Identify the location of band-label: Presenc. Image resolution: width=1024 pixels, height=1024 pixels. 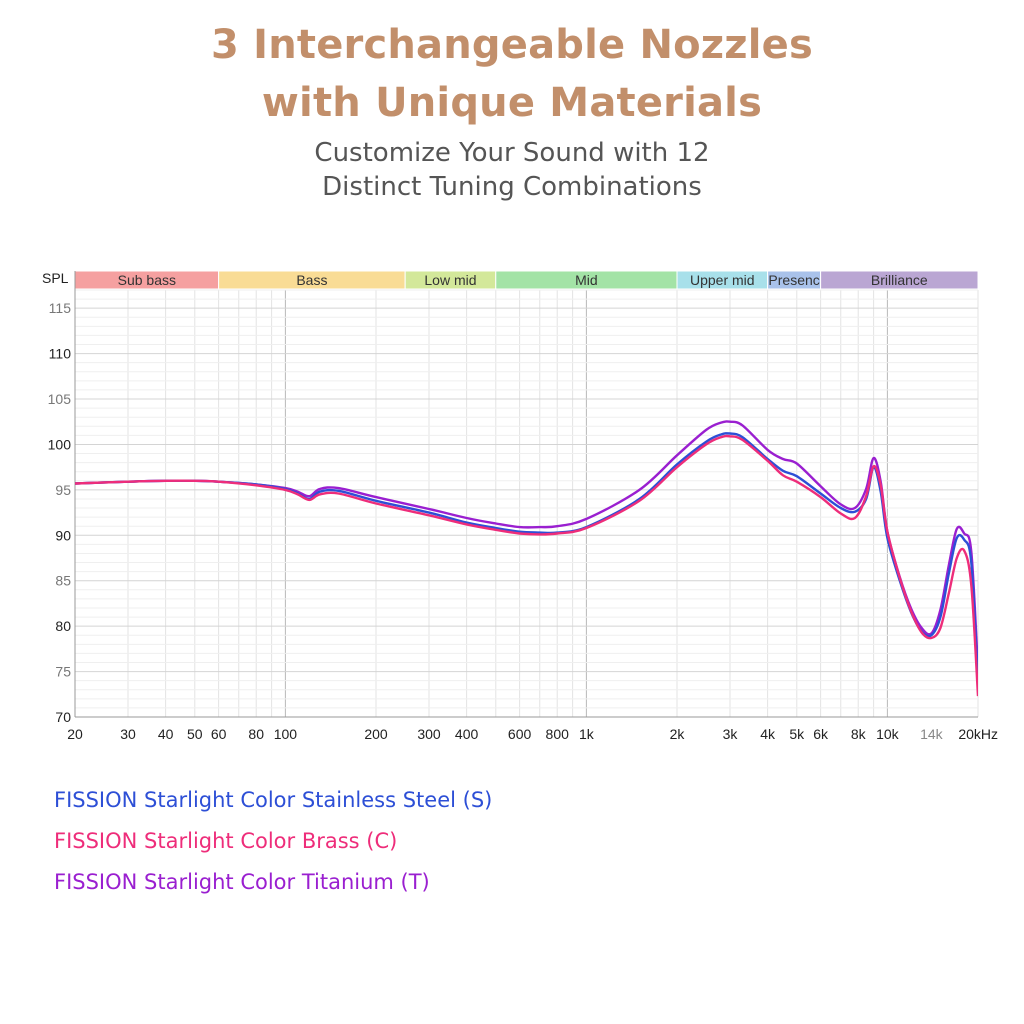
(793, 280).